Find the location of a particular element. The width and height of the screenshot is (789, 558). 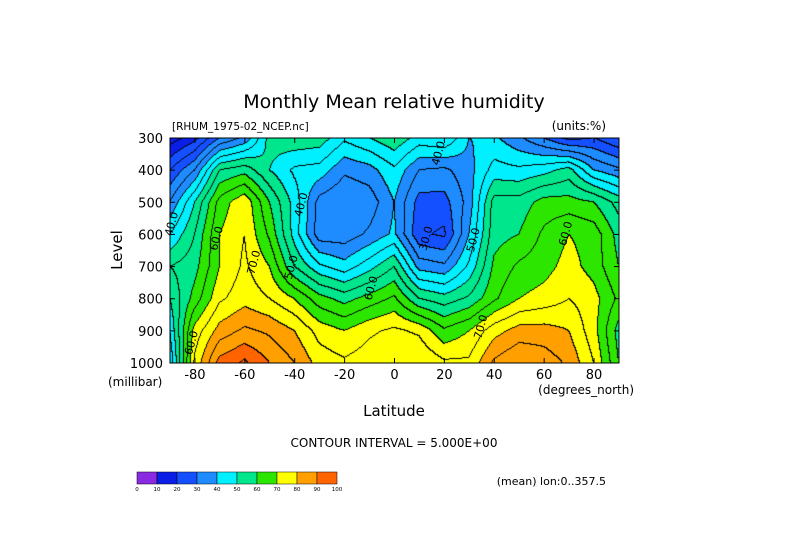

y-tick-label: 800 is located at coordinates (150, 300).